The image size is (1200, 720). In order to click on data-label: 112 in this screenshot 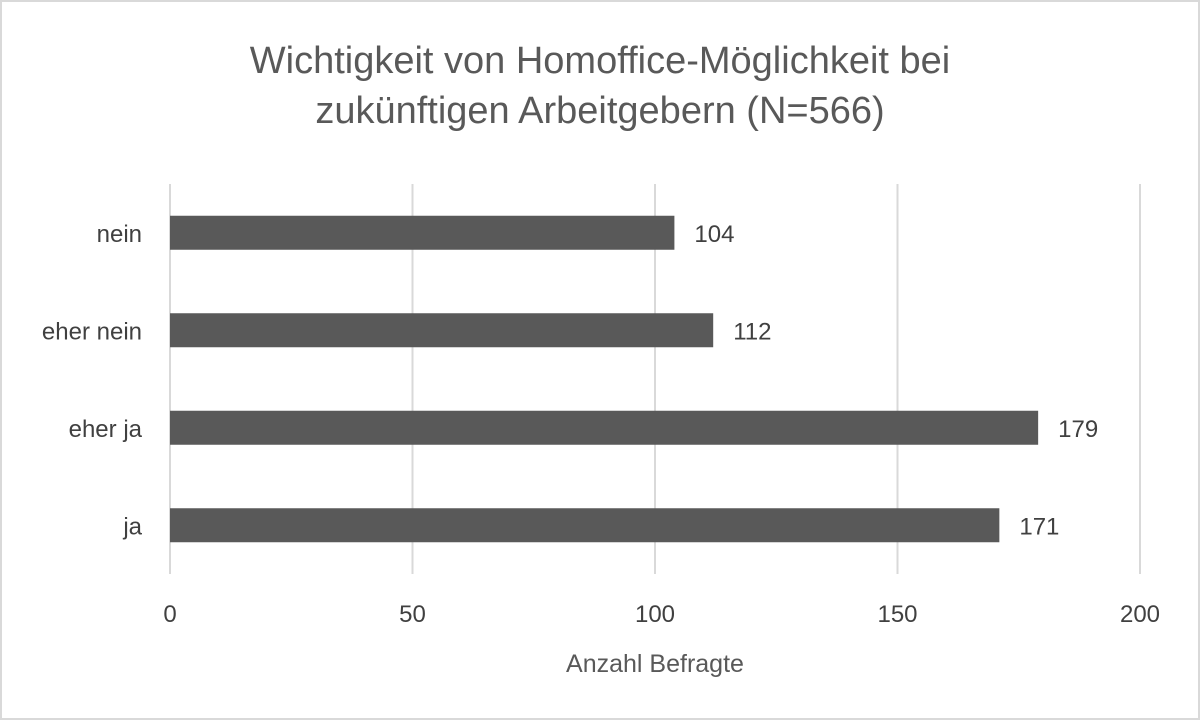, I will do `click(752, 331)`.